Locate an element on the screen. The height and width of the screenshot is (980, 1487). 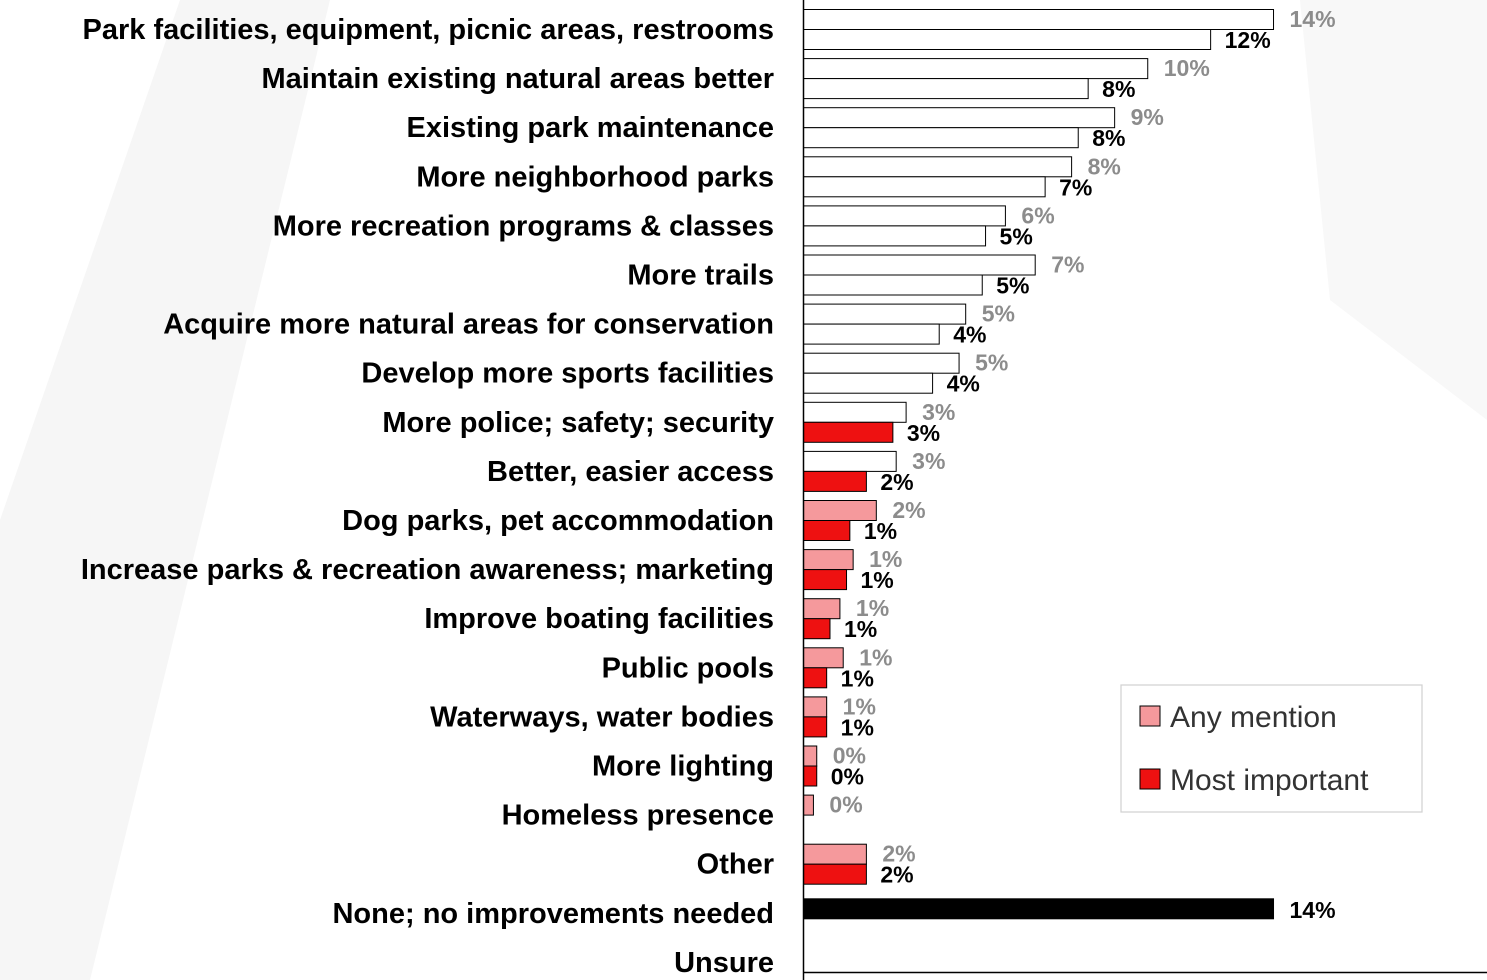
bar-most-important-increase-parks-recreation-awareness-marketing is located at coordinates (825, 580).